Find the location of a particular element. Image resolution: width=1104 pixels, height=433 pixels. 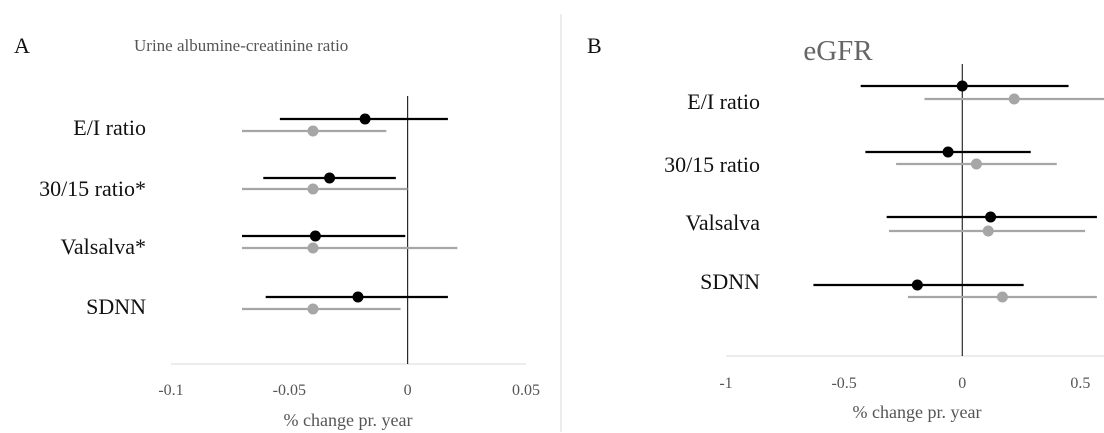

panel-b-category-label: SDNN is located at coordinates (730, 281).